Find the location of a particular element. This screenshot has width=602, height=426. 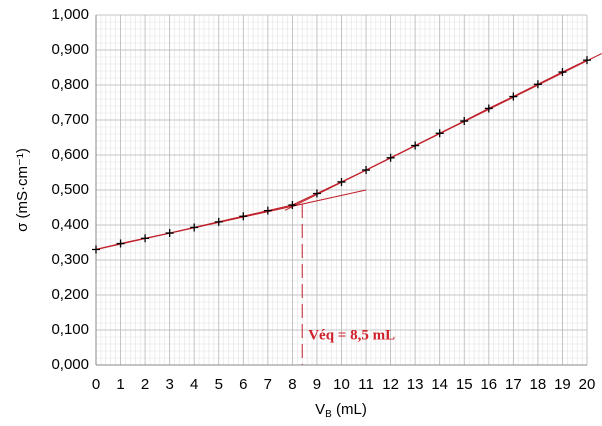

x-tick-label: 17 is located at coordinates (513, 384).